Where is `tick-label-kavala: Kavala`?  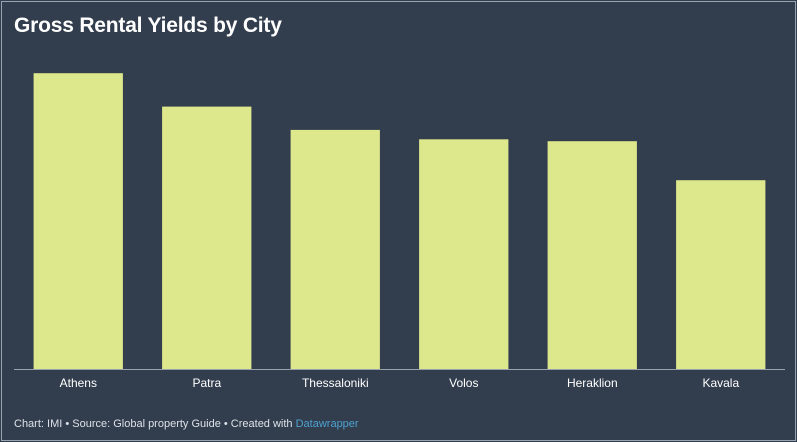
tick-label-kavala: Kavala is located at coordinates (720, 383).